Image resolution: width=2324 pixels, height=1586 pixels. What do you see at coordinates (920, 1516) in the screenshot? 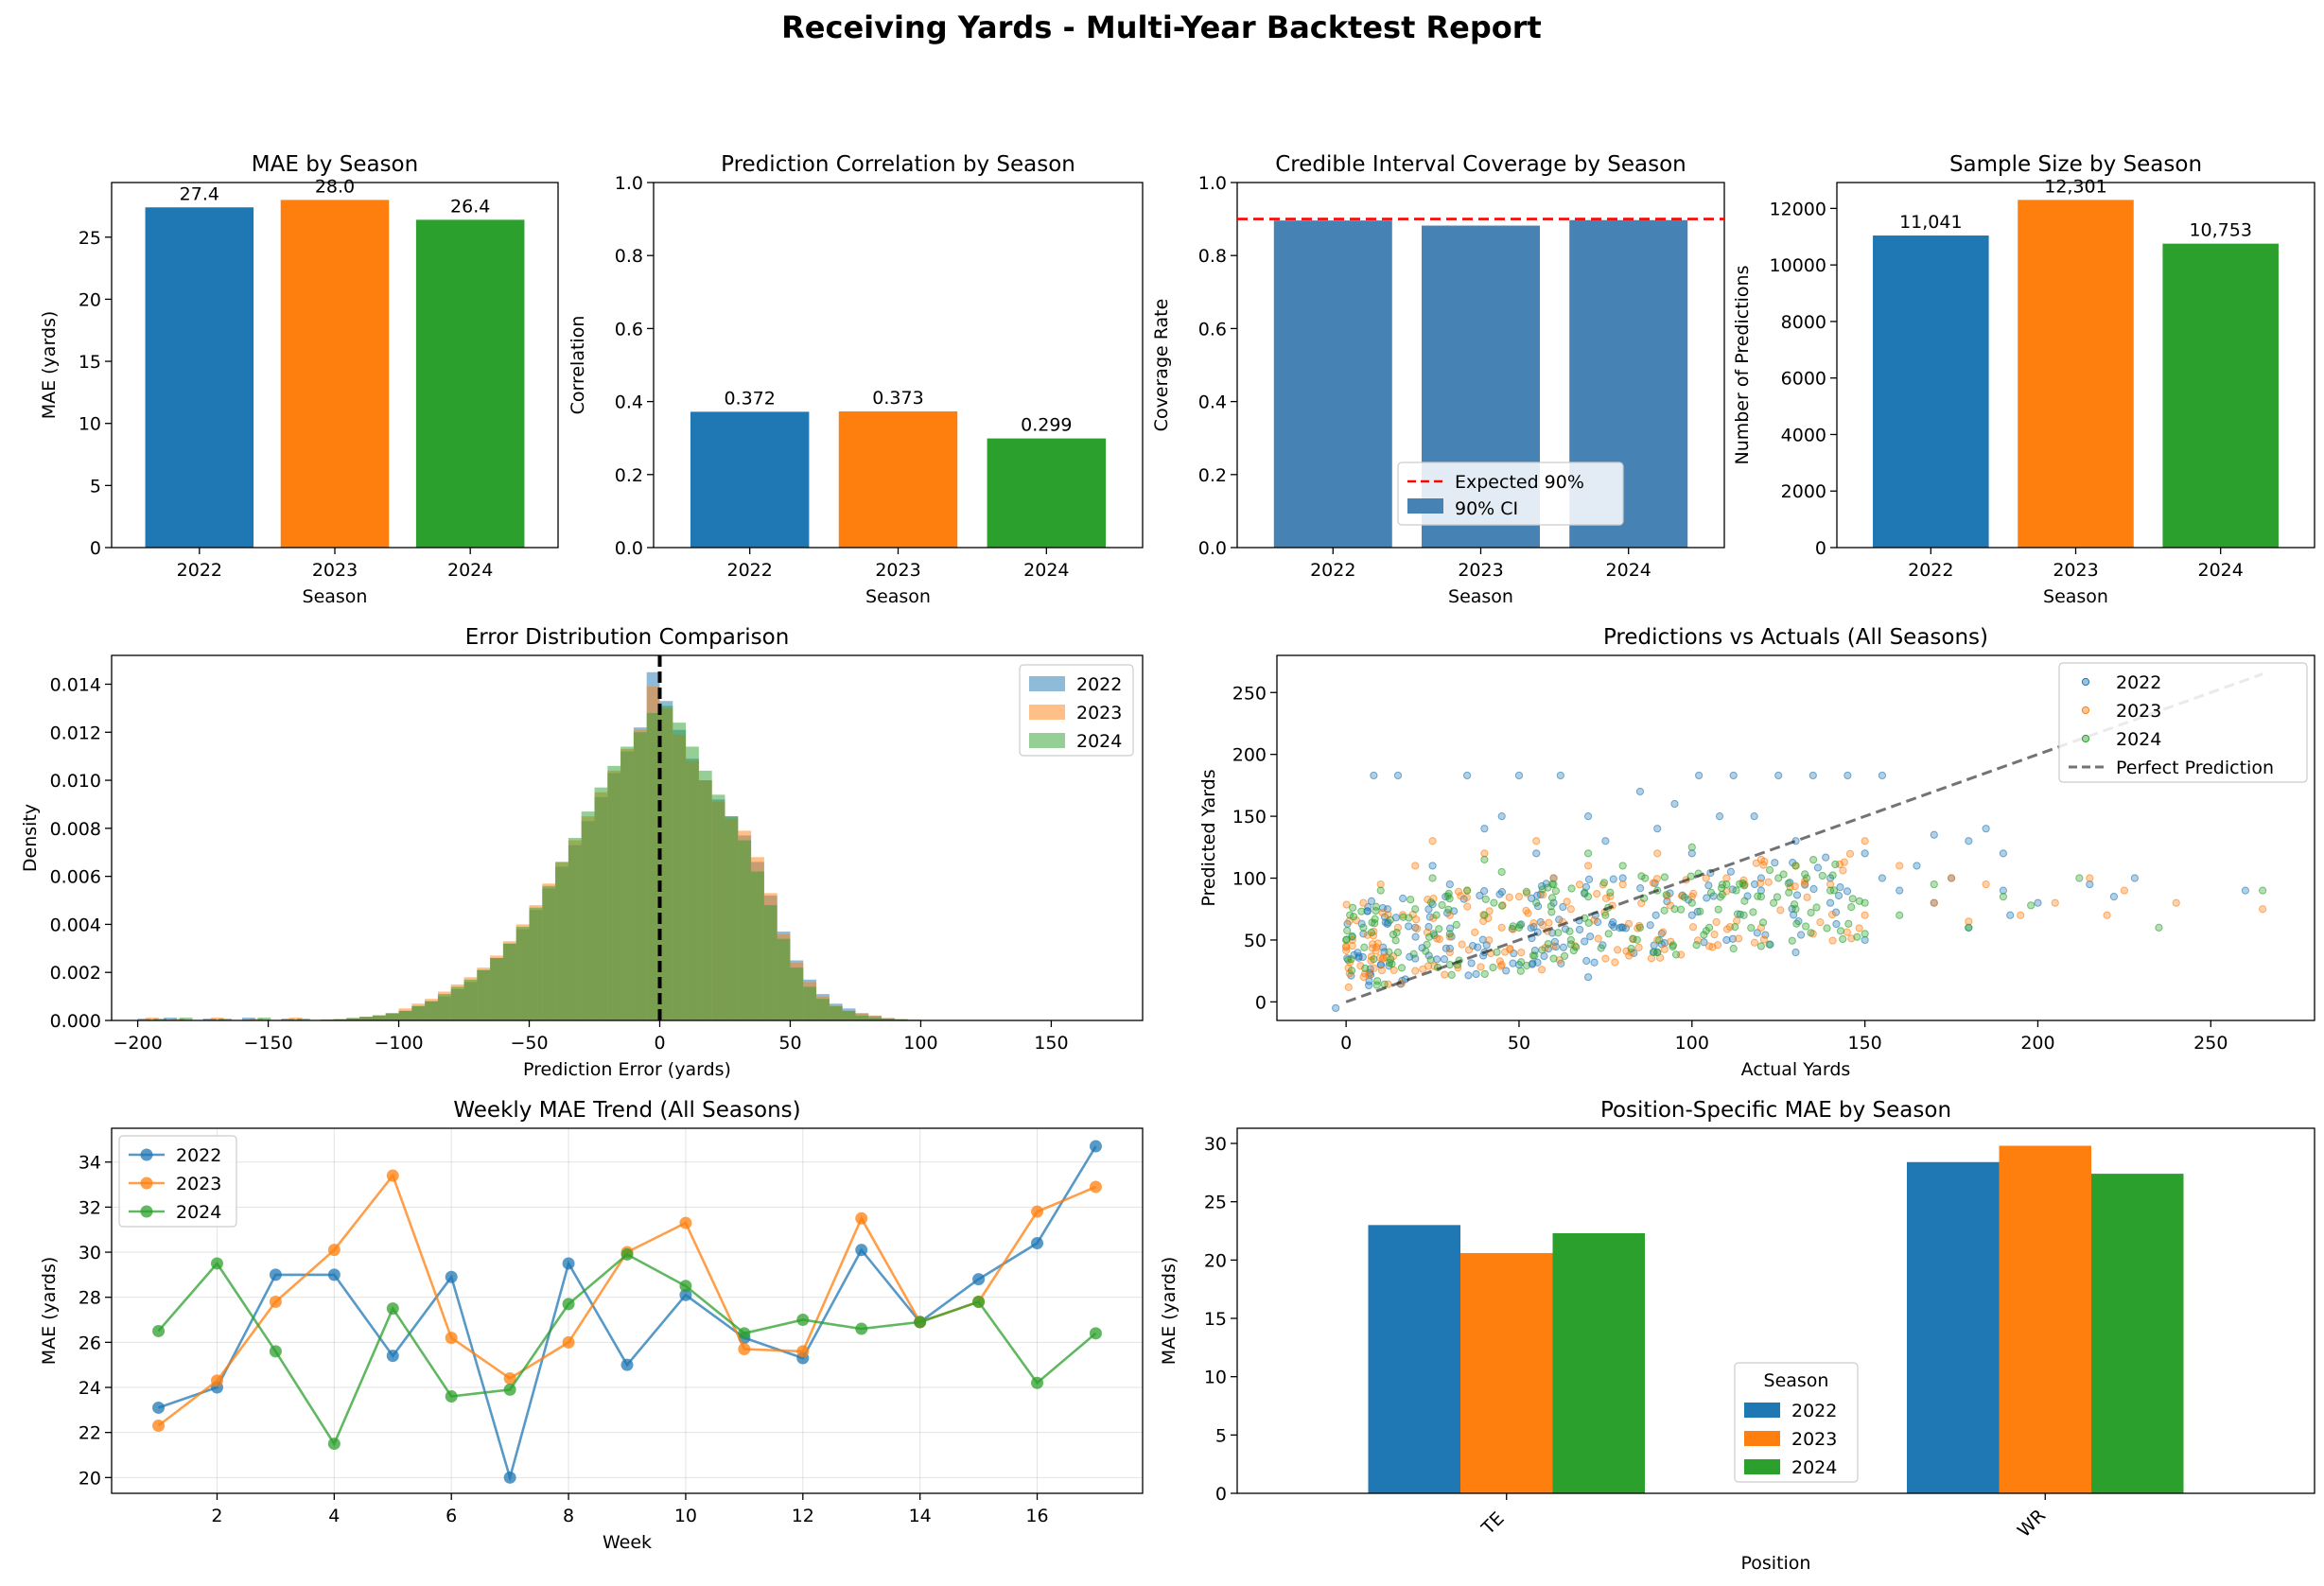
I see `x-tick-label: 14` at bounding box center [920, 1516].